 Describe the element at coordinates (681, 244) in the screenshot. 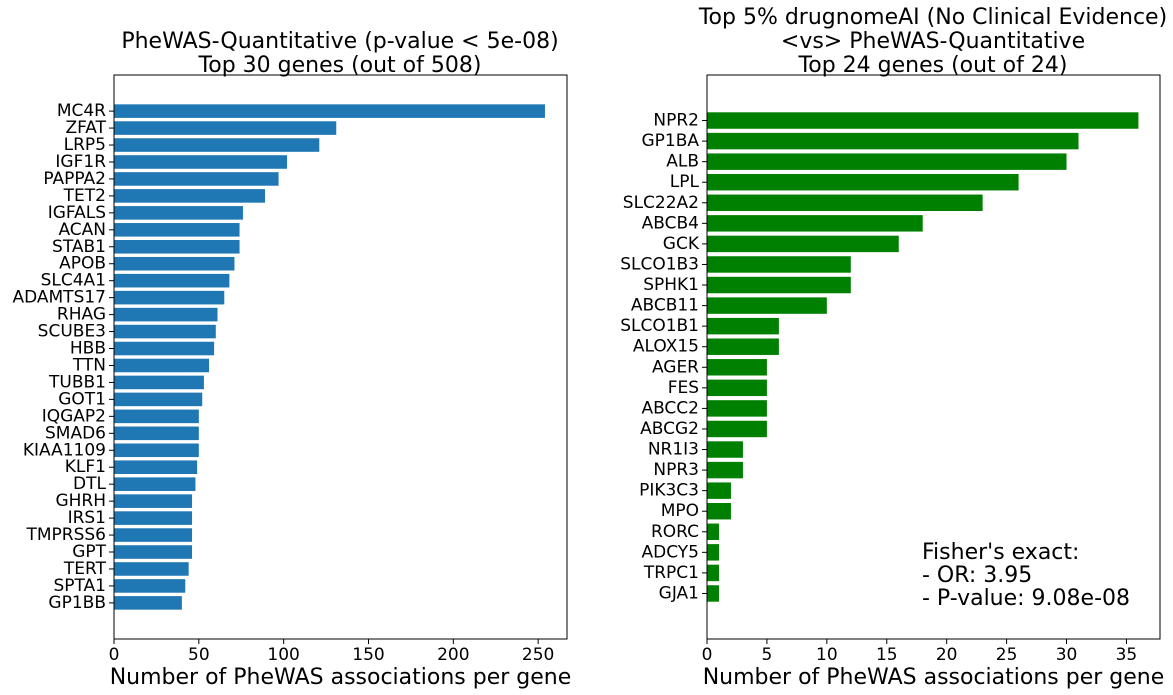

I see `y-tick-label: GCK` at that location.